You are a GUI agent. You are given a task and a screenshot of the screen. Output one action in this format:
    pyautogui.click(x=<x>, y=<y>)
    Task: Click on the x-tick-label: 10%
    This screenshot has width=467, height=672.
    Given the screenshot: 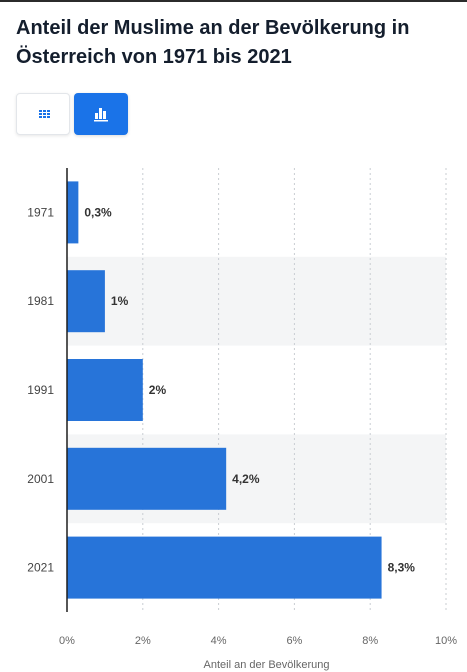 What is the action you would take?
    pyautogui.click(x=446, y=641)
    